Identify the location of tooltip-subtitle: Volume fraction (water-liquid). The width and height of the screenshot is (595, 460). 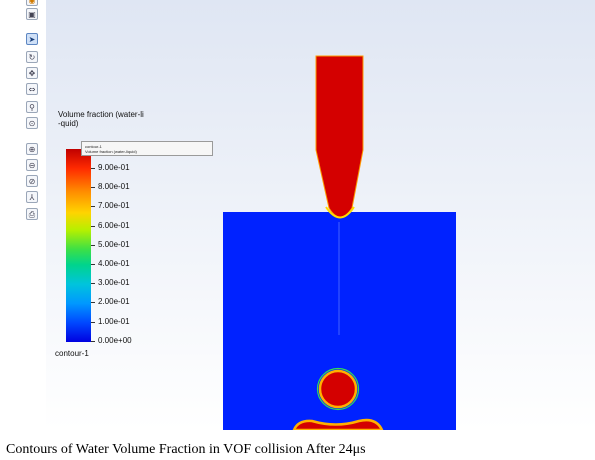
(111, 151).